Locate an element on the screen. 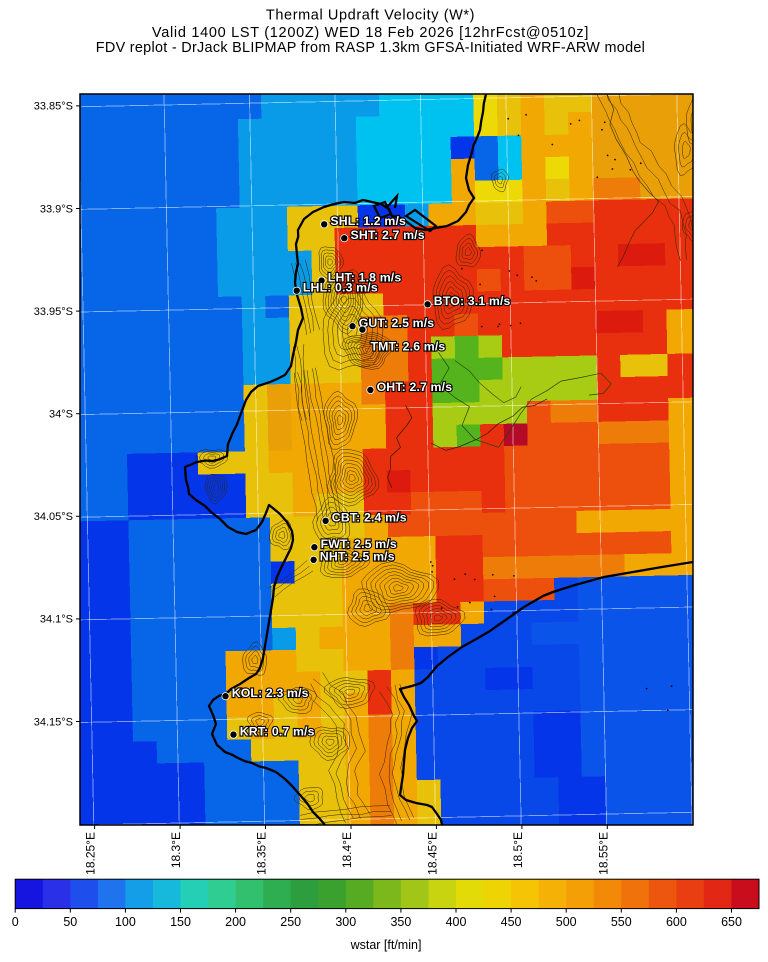 The image size is (768, 962). svg-text: 400 is located at coordinates (456, 922).